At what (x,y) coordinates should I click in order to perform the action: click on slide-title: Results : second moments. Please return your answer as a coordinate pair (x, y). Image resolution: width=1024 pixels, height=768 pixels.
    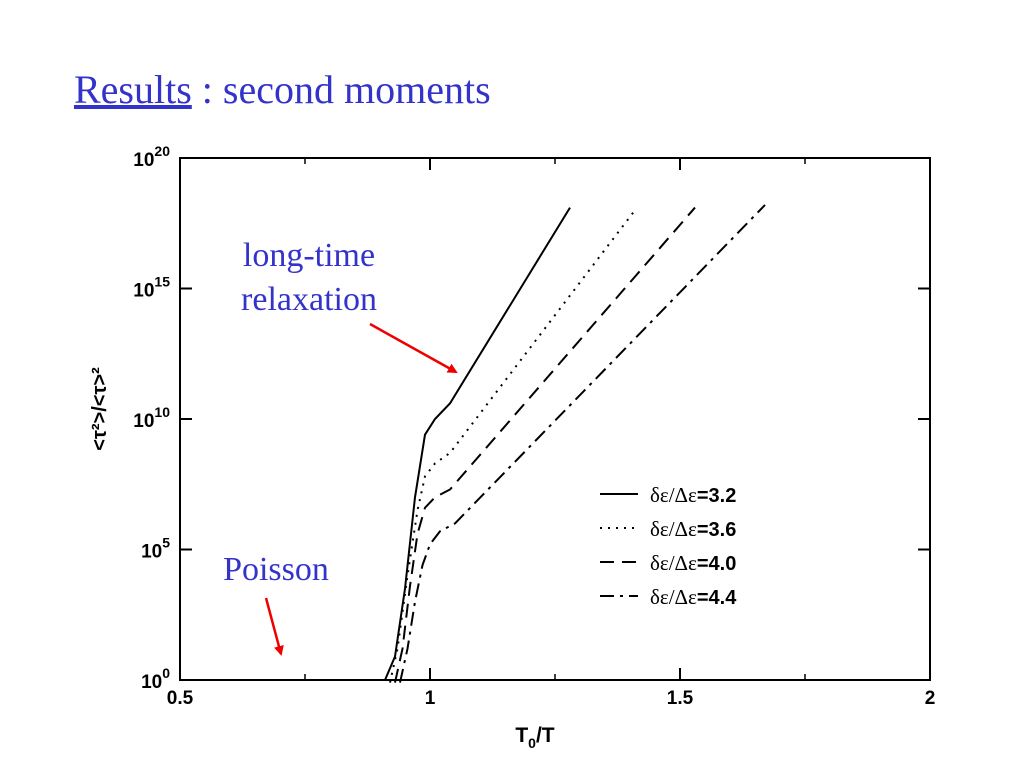
    Looking at the image, I should click on (282, 89).